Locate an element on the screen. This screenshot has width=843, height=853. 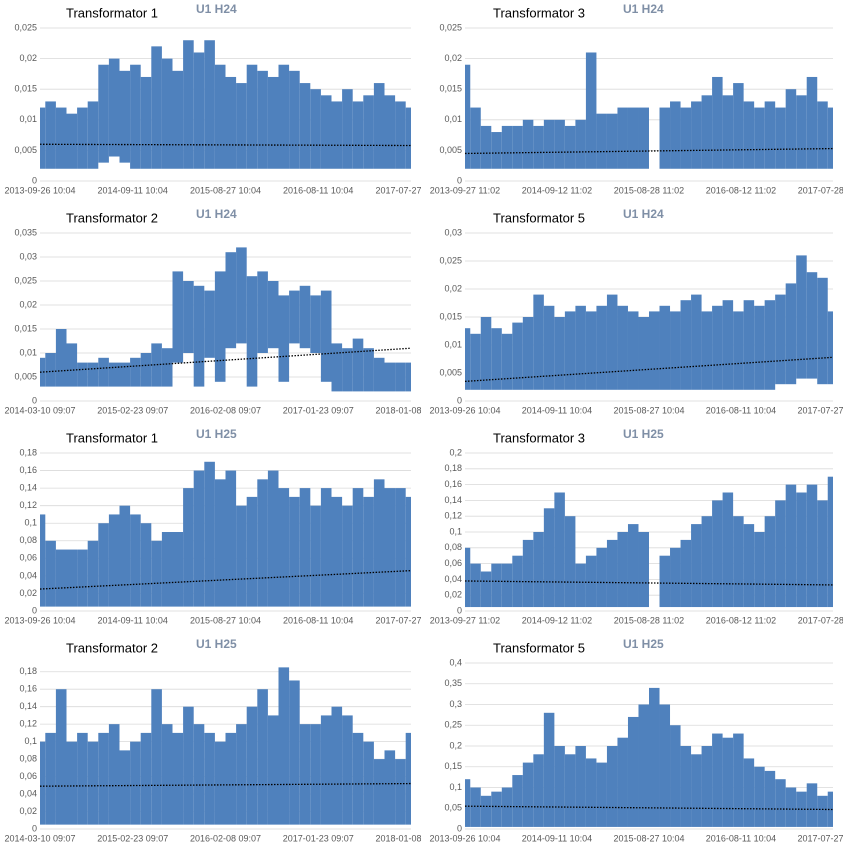
y-tick-label: 0,03 is located at coordinates (453, 232).